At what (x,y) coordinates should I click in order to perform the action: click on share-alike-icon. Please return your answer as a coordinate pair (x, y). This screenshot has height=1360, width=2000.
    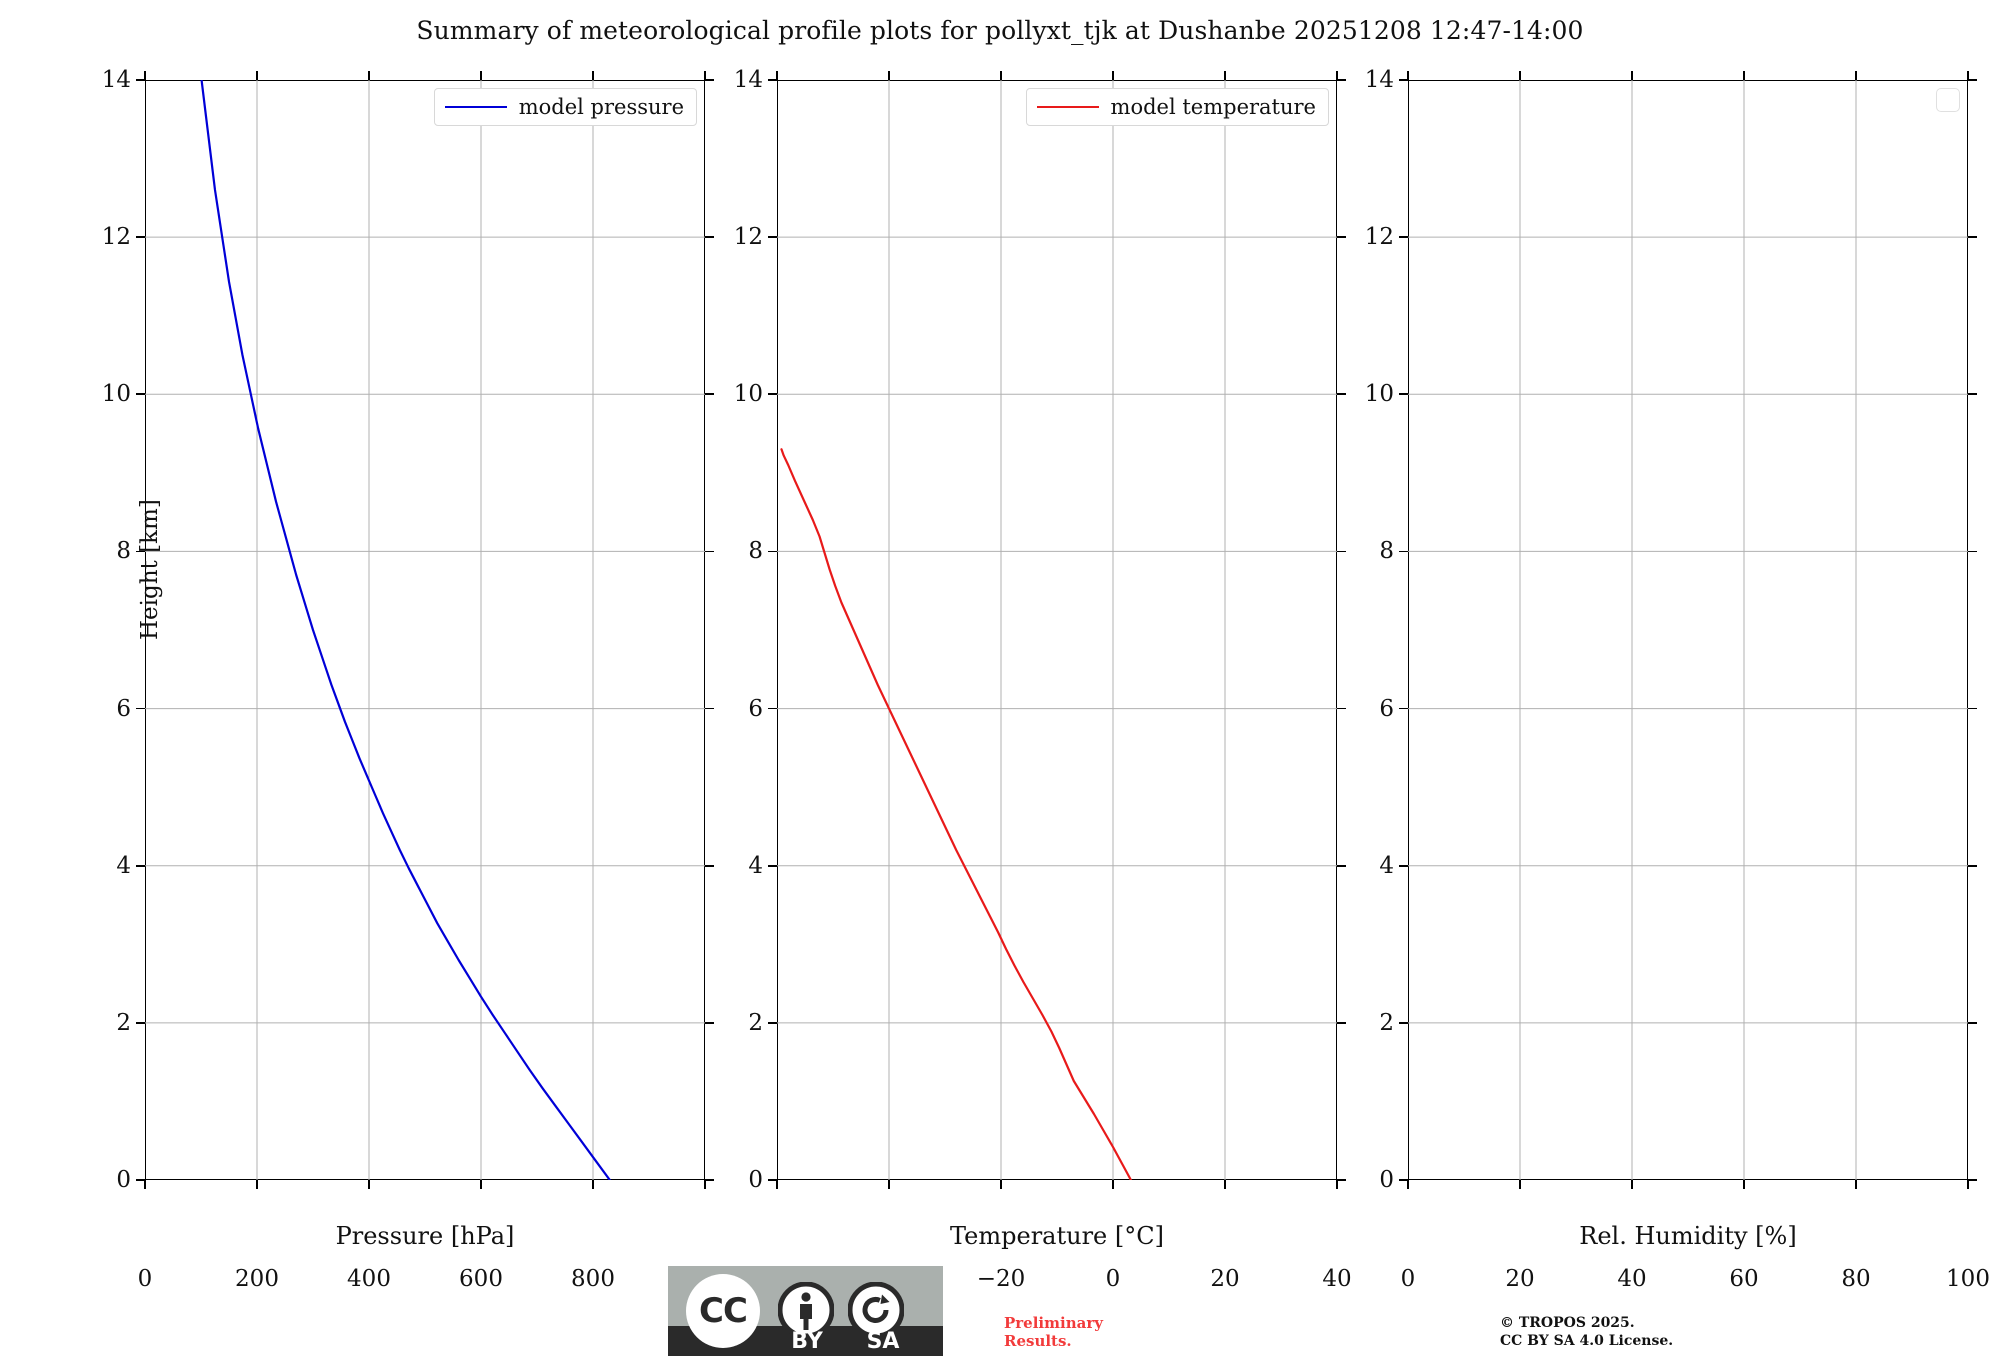
    Looking at the image, I should click on (876, 1310).